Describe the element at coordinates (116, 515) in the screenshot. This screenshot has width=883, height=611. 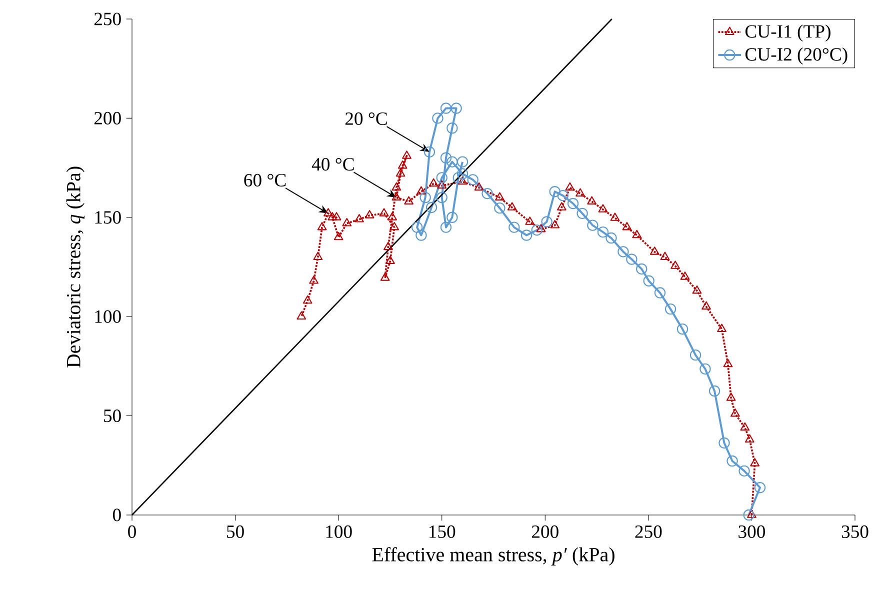
I see `y-tick-label: 0` at that location.